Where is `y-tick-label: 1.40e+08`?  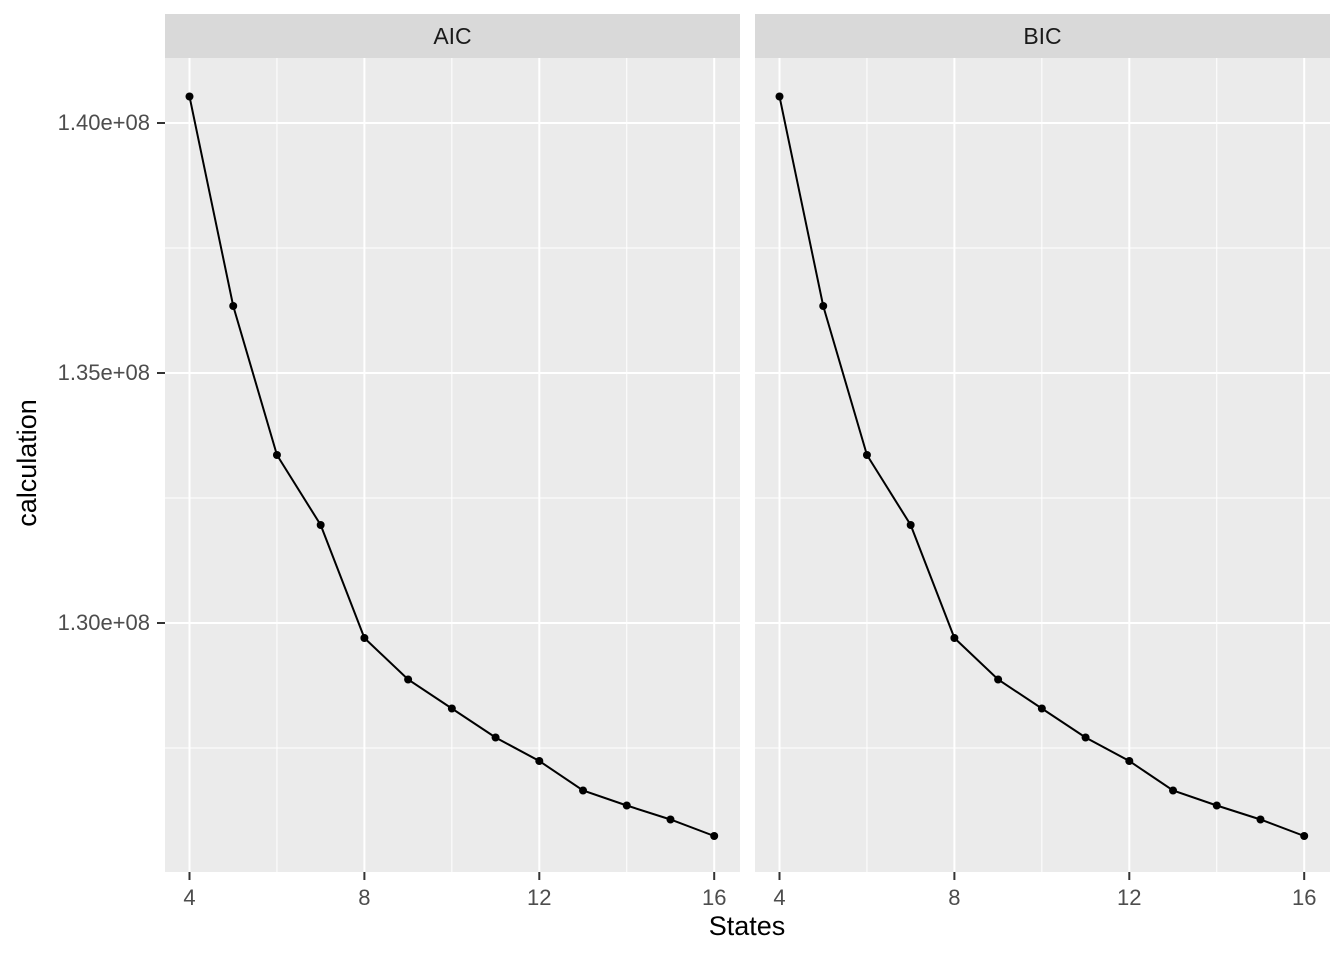 y-tick-label: 1.40e+08 is located at coordinates (103, 122).